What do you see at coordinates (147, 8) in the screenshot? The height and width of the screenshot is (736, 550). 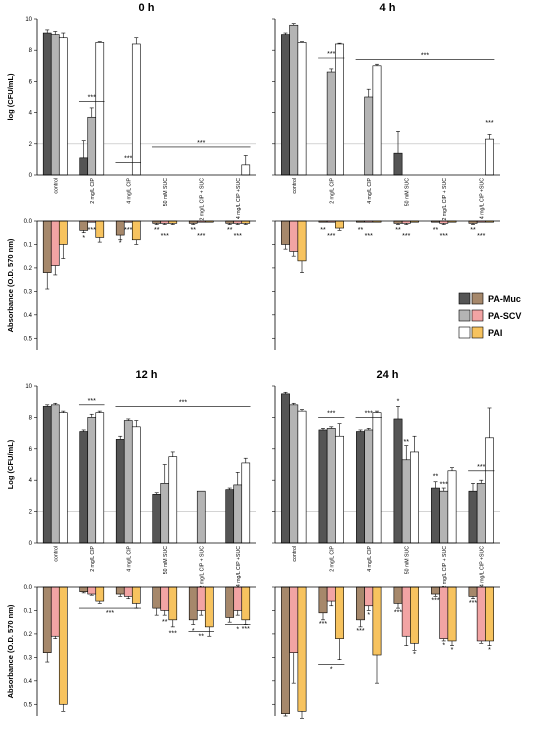 I see `panel-title: 0 h` at bounding box center [147, 8].